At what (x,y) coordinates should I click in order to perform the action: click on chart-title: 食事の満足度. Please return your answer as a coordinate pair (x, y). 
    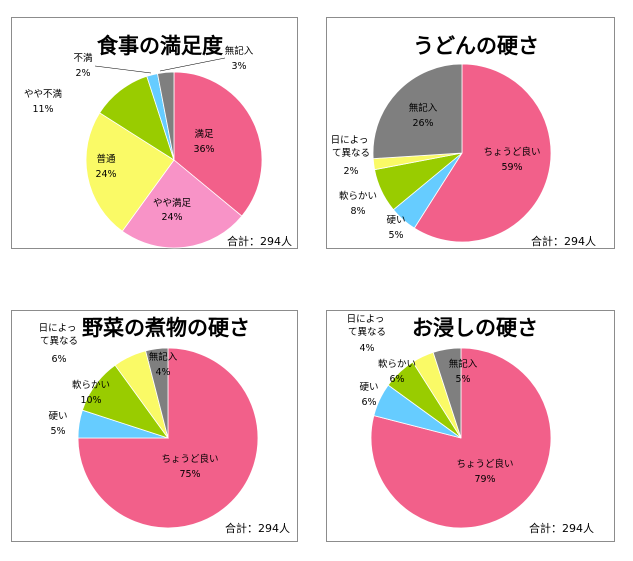
    Looking at the image, I should click on (160, 46).